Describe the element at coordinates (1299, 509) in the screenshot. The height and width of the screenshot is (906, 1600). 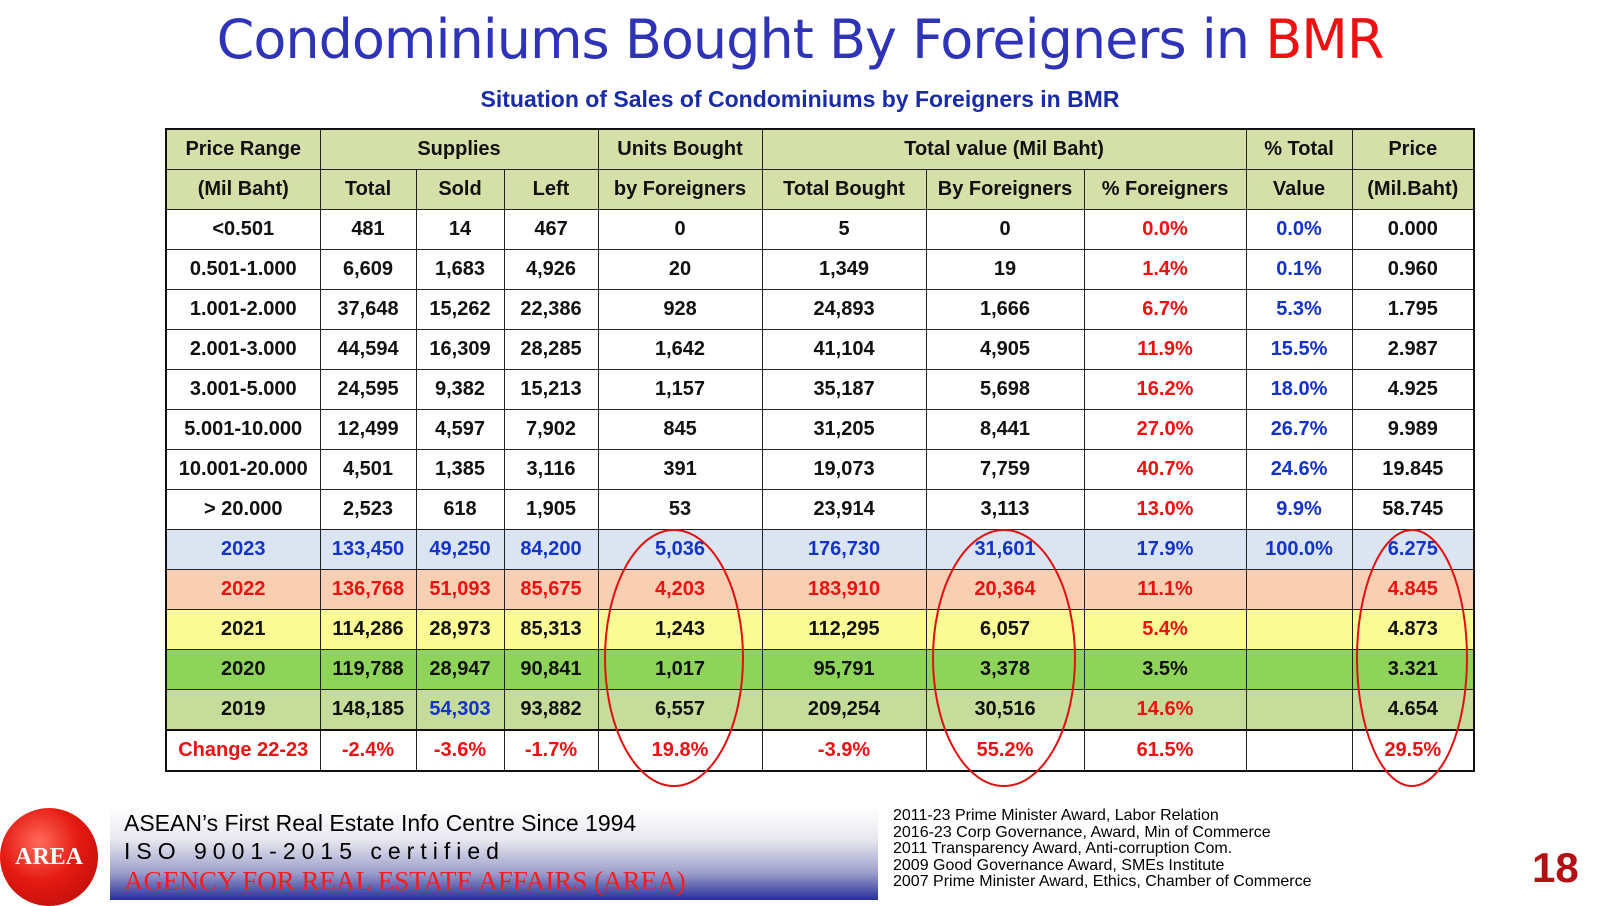
I see `cell-pct-total-value: 9.9%` at that location.